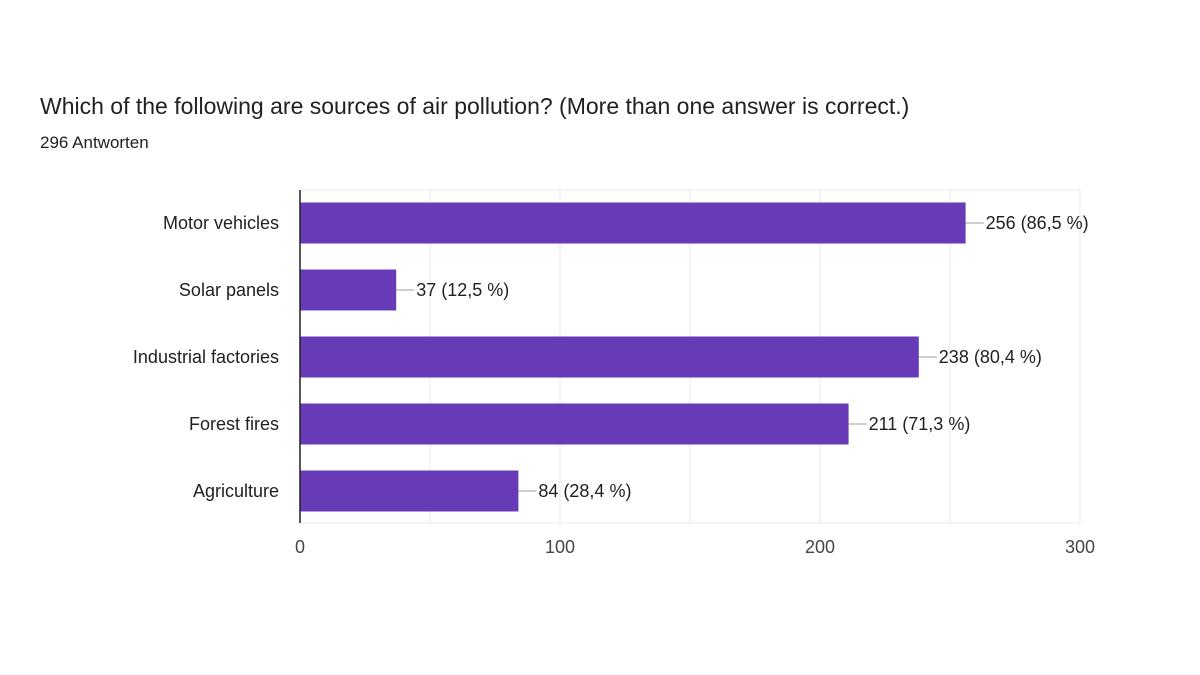 This screenshot has width=1200, height=675. I want to click on category-label: Solar panels, so click(229, 290).